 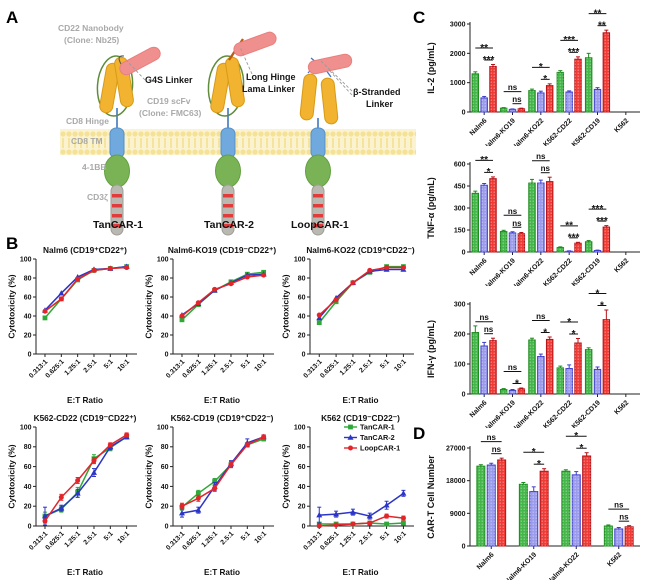 I want to click on svg-text: Nalm6, so click(x=479, y=267).